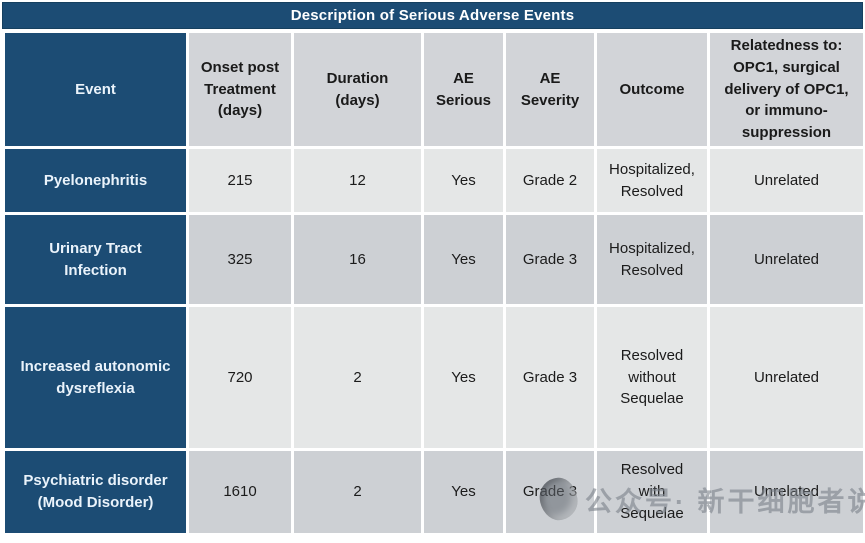  Describe the element at coordinates (432, 15) in the screenshot. I see `table-title: Description of Serious Adverse Events` at that location.